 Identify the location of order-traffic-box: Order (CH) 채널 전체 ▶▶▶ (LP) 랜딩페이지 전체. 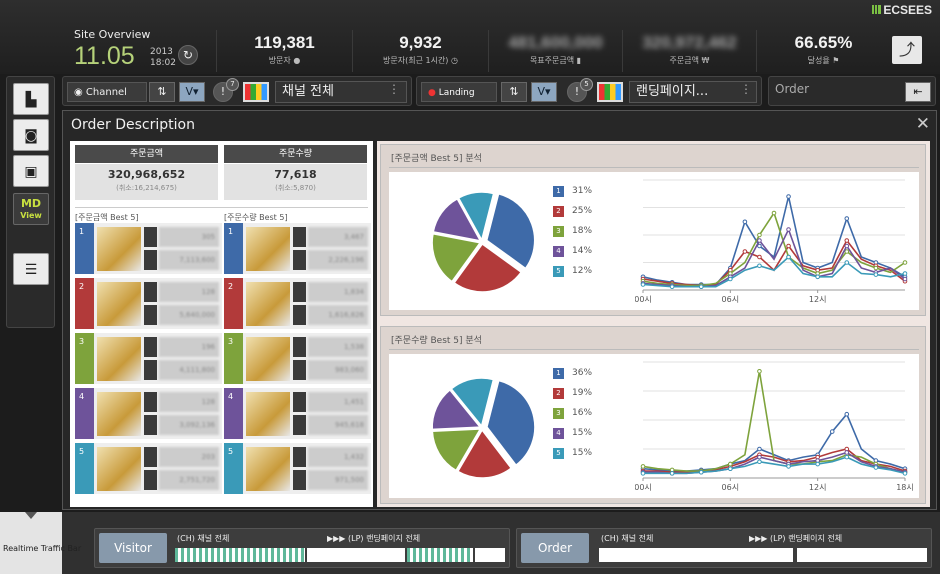
(724, 548).